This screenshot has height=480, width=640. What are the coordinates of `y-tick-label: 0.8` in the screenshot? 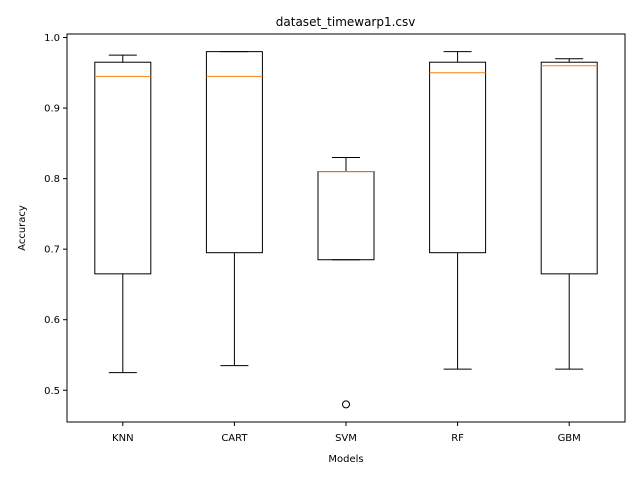 It's located at (52, 179).